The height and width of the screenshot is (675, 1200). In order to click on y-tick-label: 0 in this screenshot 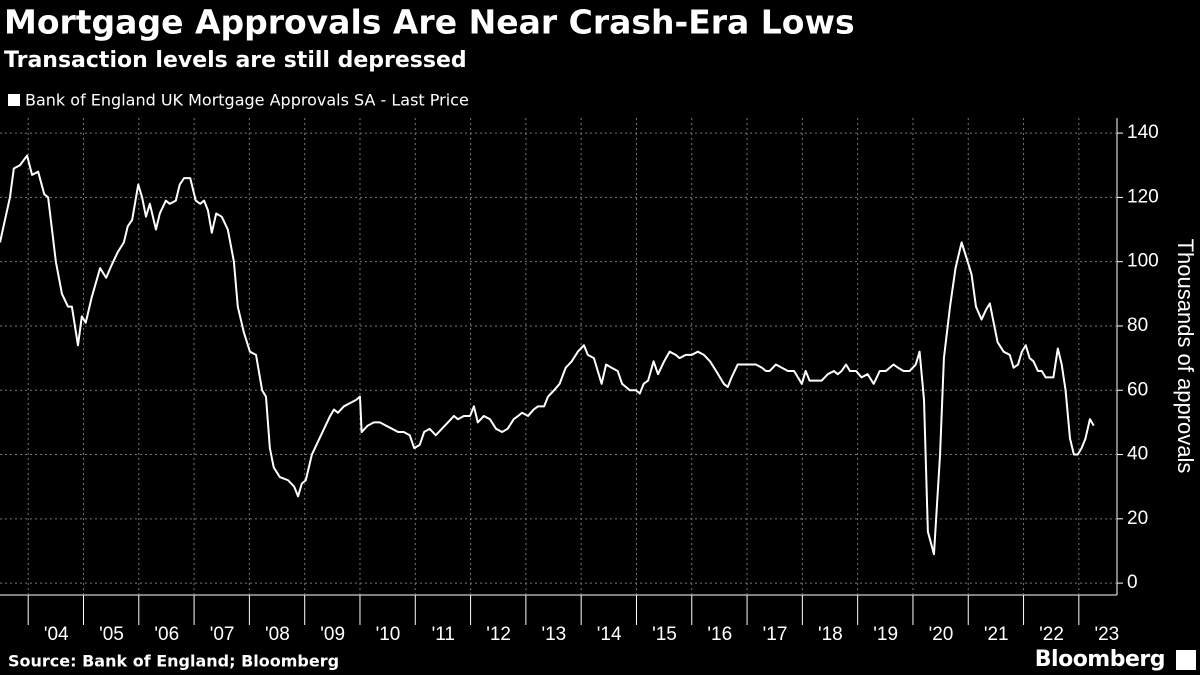, I will do `click(1132, 582)`.